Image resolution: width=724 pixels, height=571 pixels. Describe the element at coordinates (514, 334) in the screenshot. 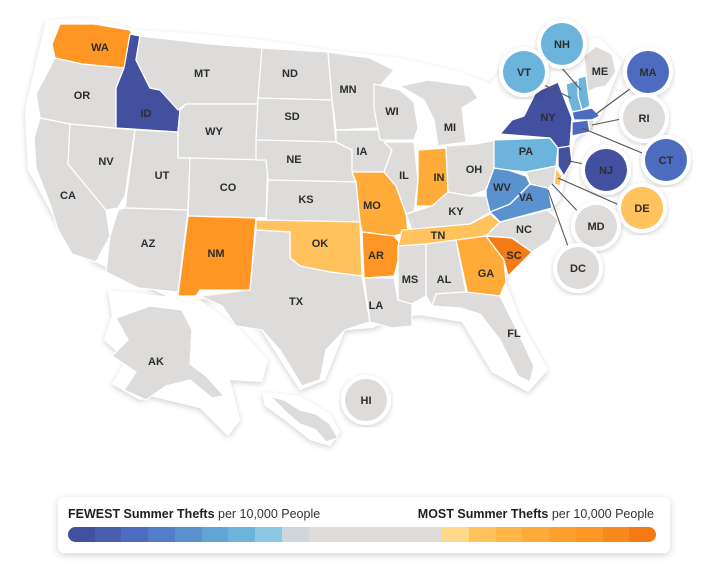

I see `state-label-FL: FL` at that location.